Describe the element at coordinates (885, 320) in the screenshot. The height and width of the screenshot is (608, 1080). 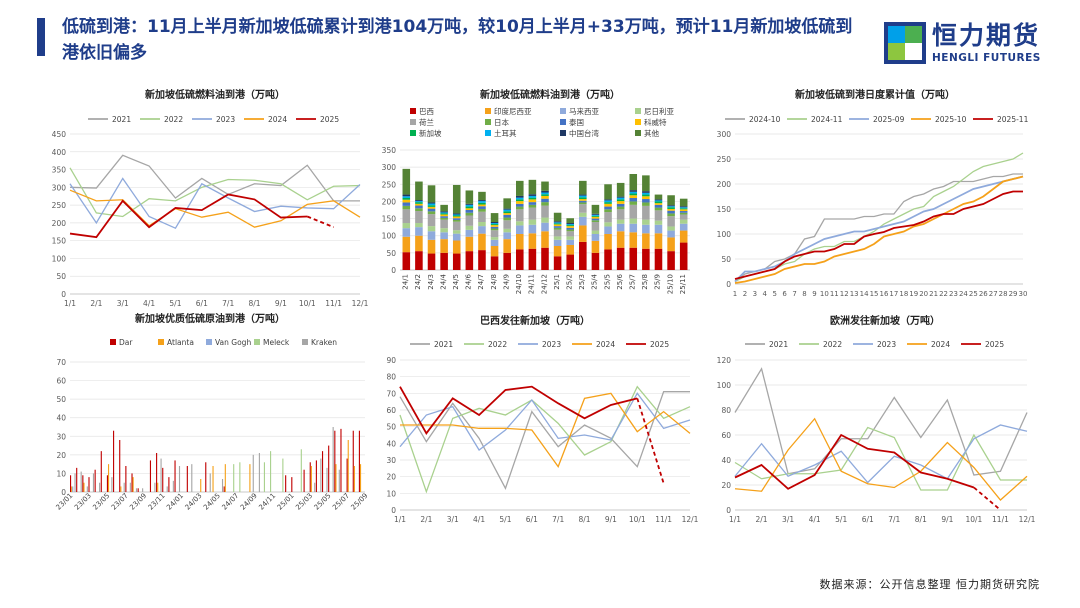
I see `chart-title: 欧洲发往新加坡（万吨）` at that location.